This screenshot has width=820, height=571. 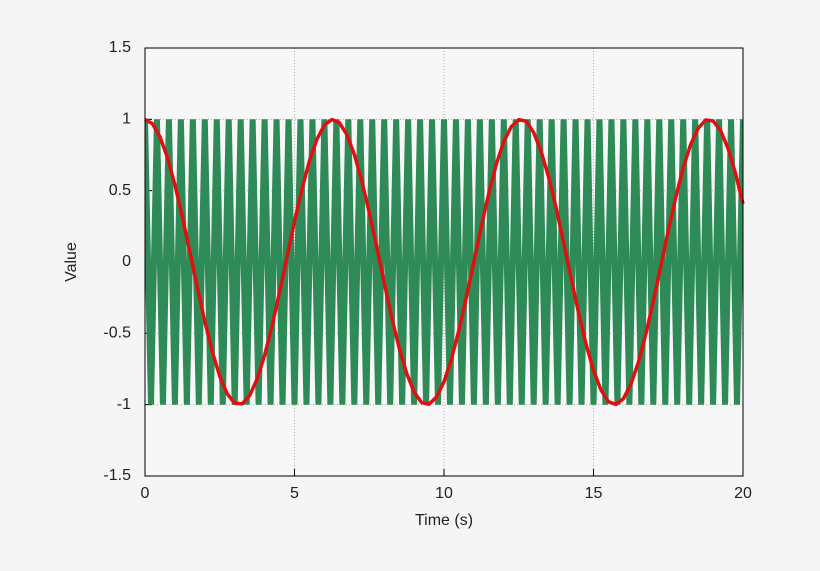 I want to click on y-axis-label: Value, so click(x=71, y=262).